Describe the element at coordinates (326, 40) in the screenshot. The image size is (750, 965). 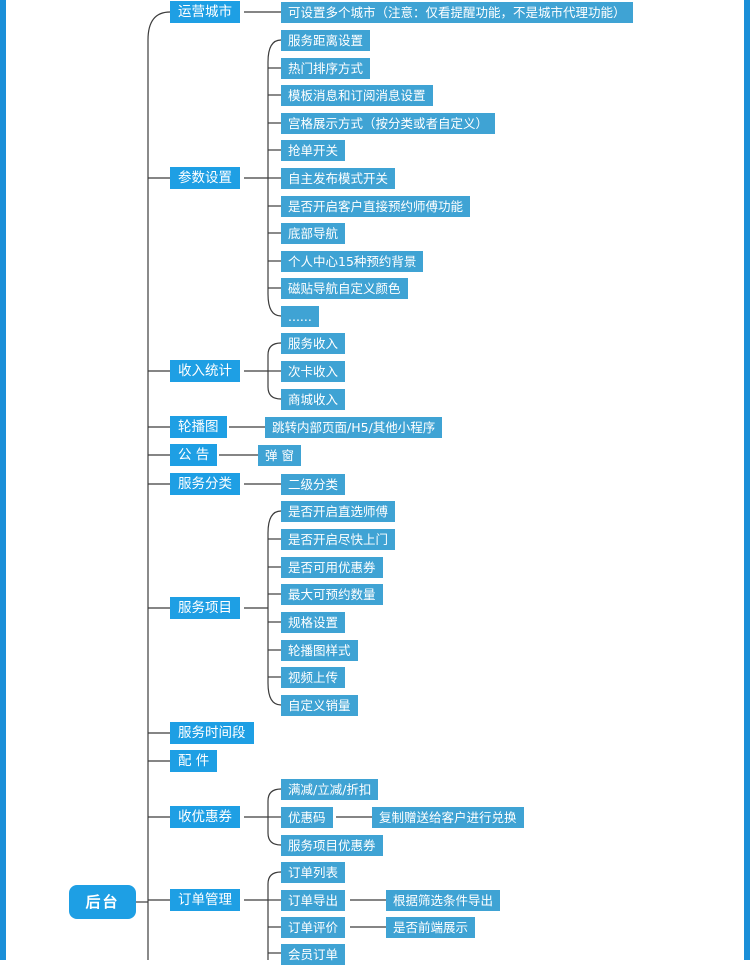
I see `leaf-param: 服务距离设置` at that location.